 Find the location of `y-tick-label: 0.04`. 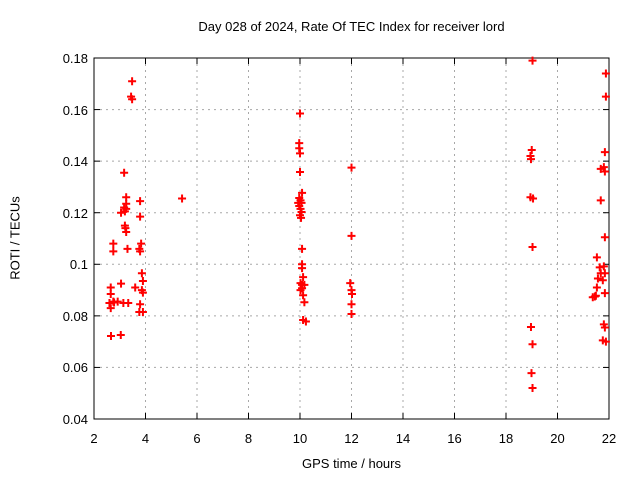

y-tick-label: 0.04 is located at coordinates (75, 419).